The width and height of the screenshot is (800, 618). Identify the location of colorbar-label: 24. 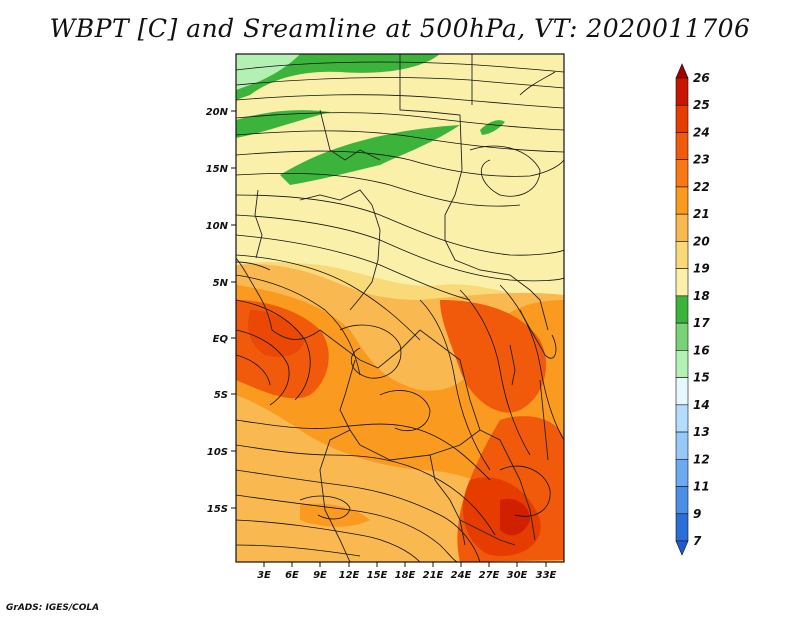
(701, 132).